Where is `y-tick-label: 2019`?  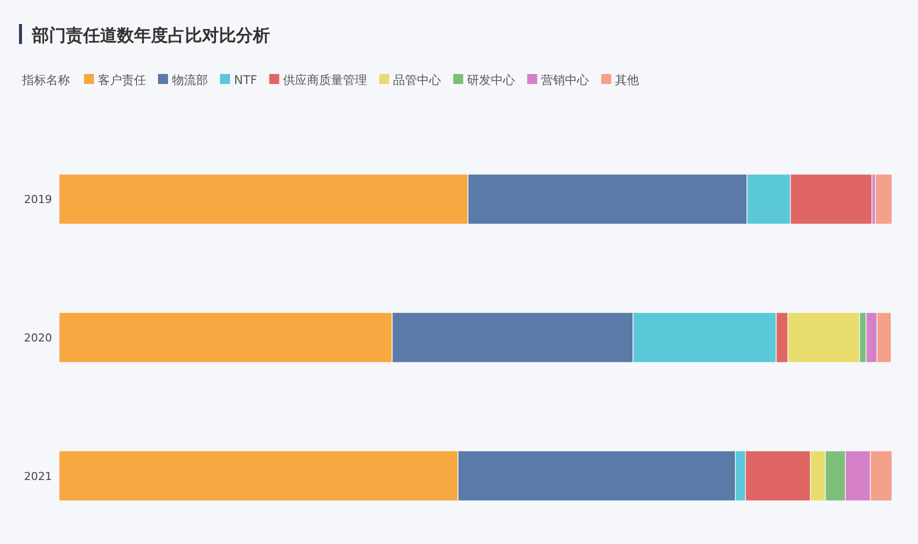 y-tick-label: 2019 is located at coordinates (38, 199).